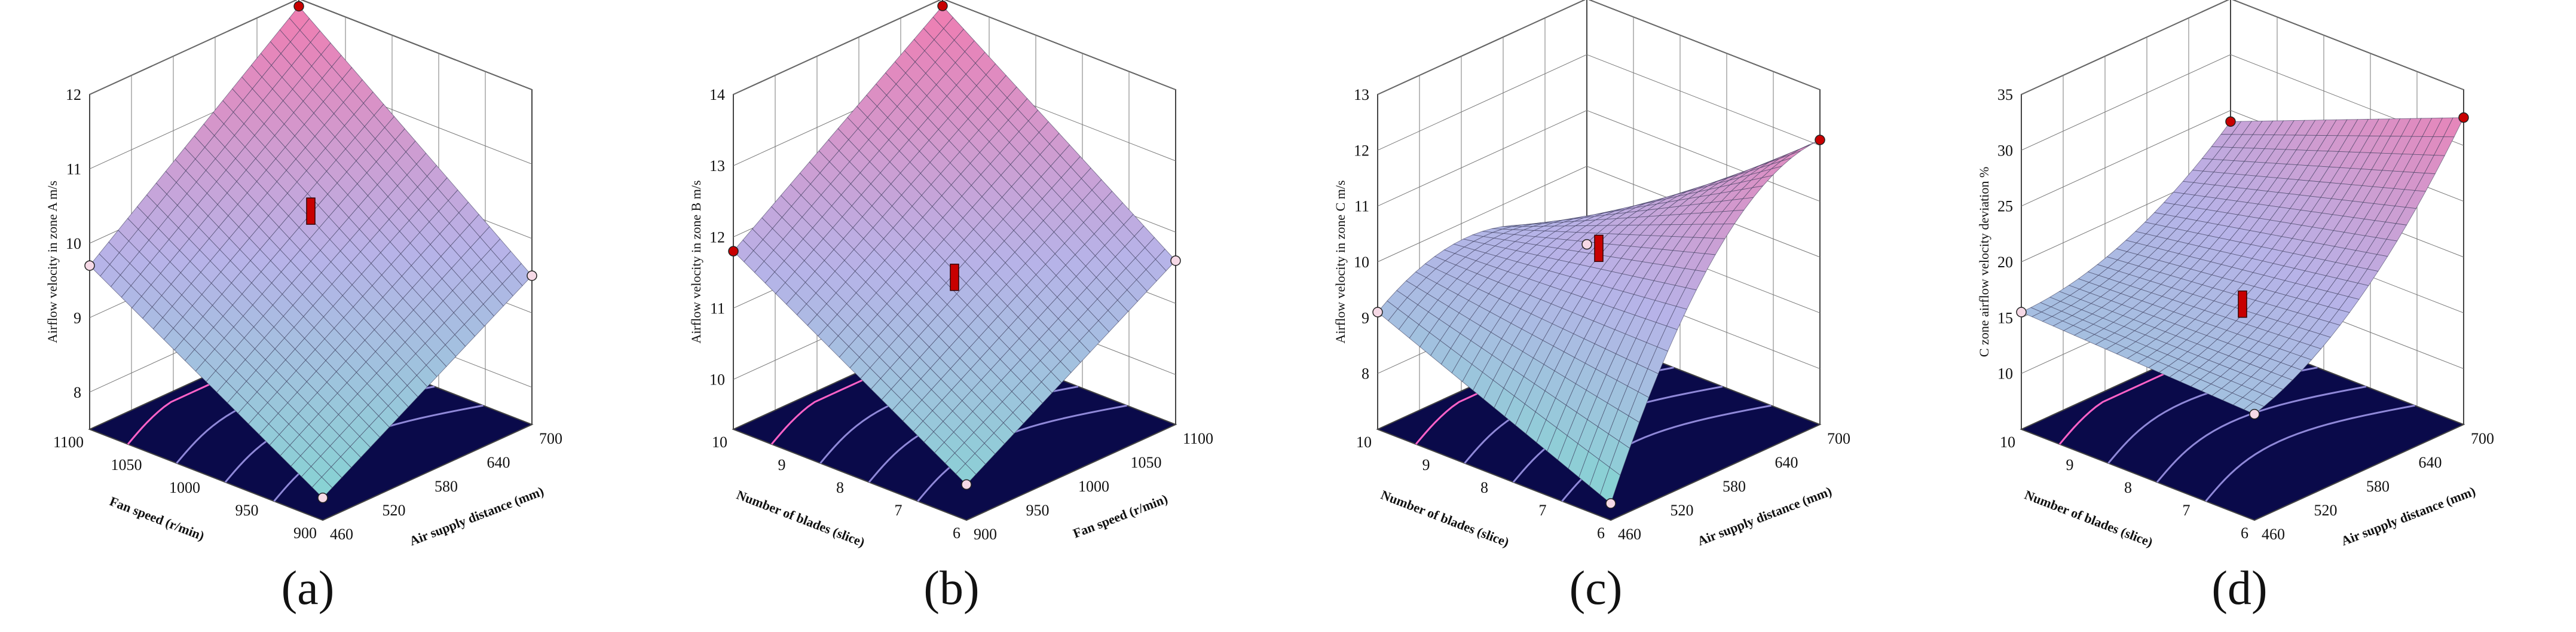 This screenshot has width=2576, height=632. Describe the element at coordinates (2378, 486) in the screenshot. I see `right-axis-tick: 580` at that location.